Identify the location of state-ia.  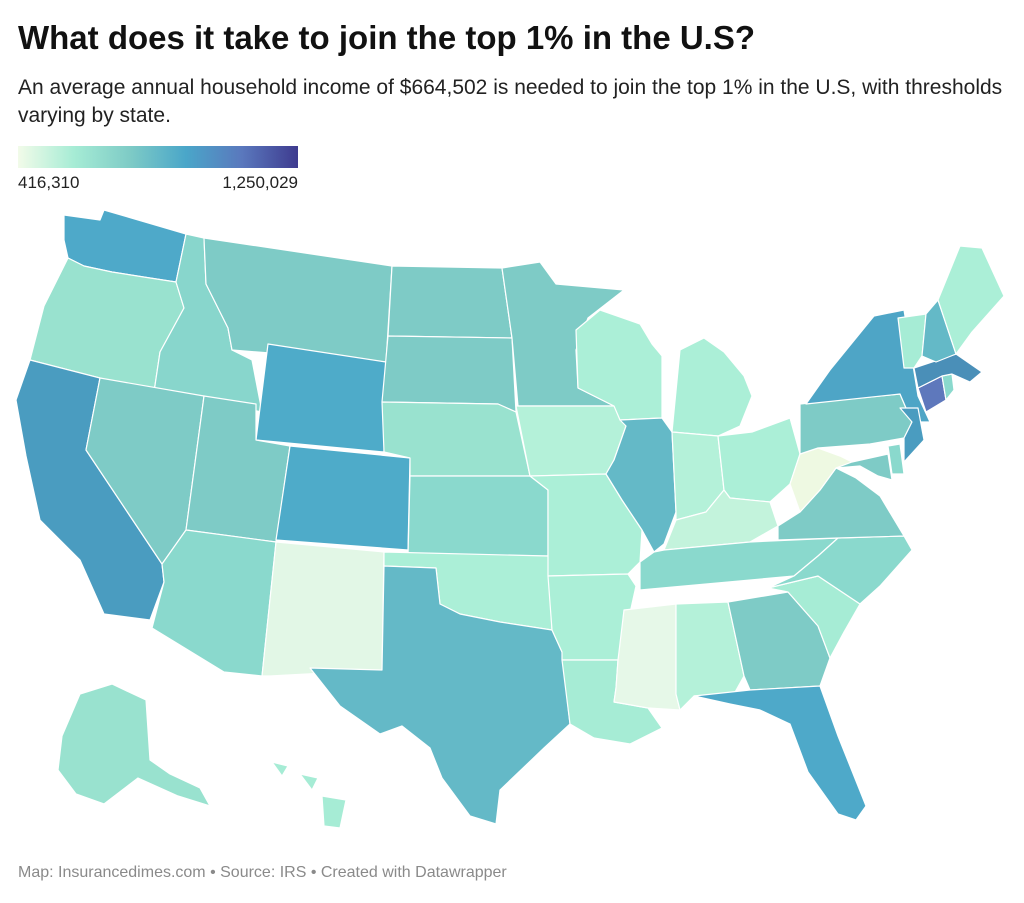
(571, 441).